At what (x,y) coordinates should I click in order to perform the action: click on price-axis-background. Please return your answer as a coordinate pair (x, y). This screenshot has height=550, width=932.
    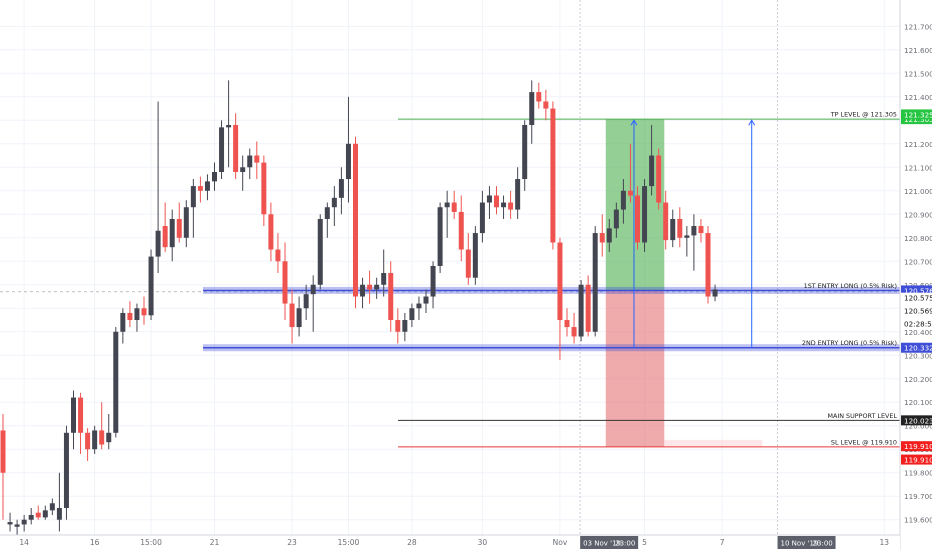
    Looking at the image, I should click on (916, 275).